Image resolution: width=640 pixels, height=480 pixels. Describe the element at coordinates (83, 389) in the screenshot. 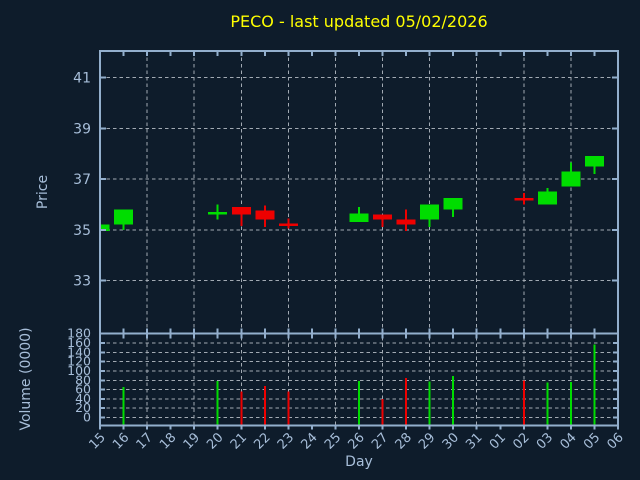

I see `volume-tick-label: 60` at that location.